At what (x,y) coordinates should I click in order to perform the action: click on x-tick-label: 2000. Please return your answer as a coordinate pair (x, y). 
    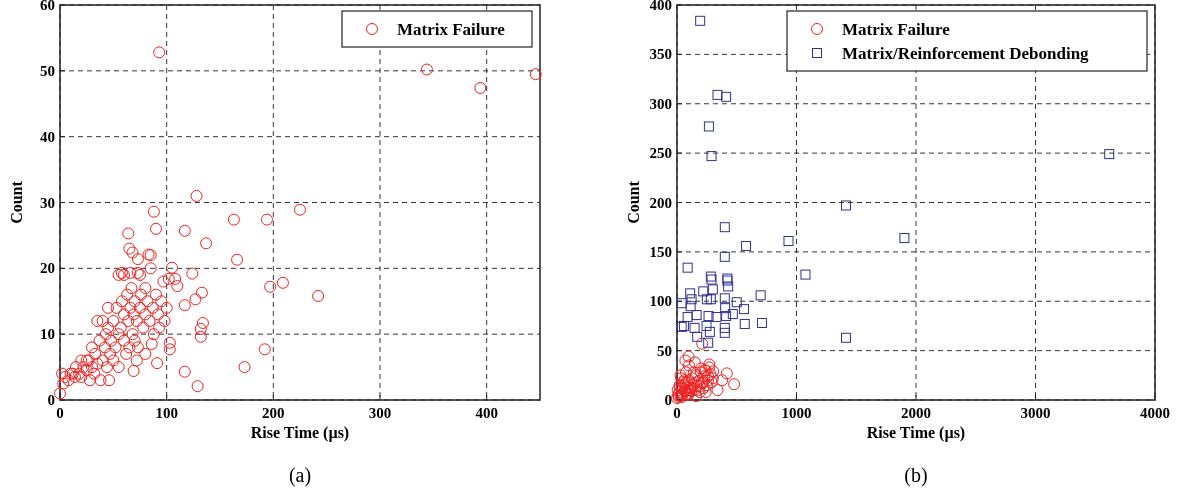
    Looking at the image, I should click on (916, 413).